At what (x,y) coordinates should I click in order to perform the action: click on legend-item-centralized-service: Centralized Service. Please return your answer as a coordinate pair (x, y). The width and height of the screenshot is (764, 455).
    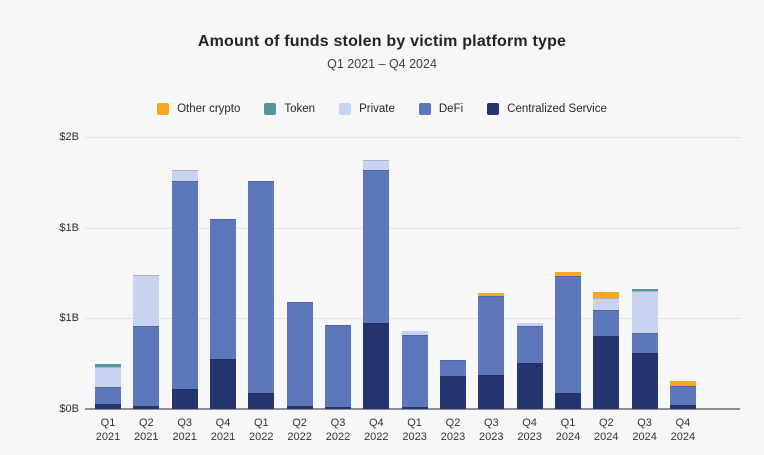
    Looking at the image, I should click on (547, 109).